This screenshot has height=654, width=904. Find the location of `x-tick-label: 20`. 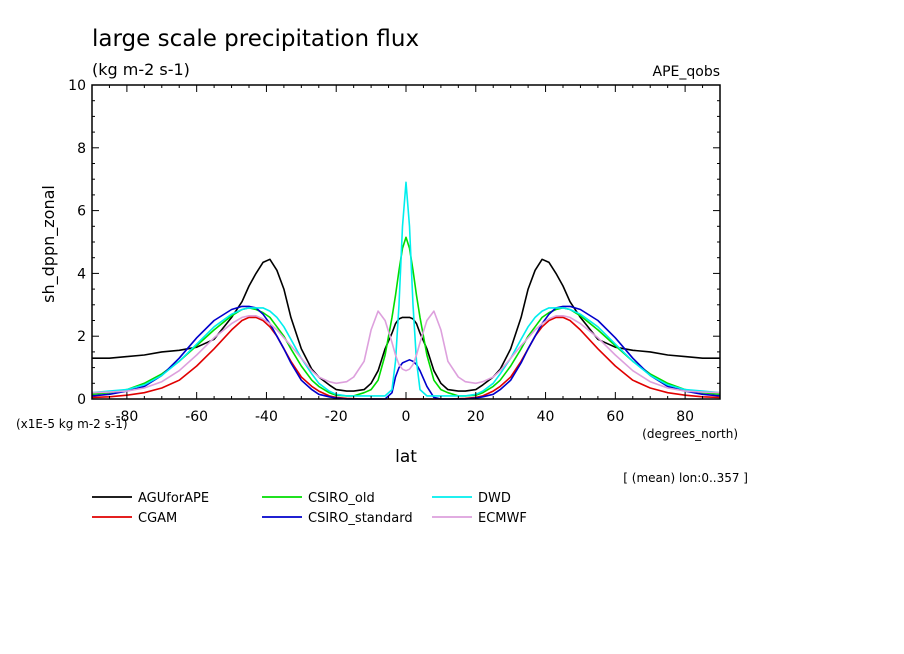

x-tick-label: 20 is located at coordinates (476, 417).